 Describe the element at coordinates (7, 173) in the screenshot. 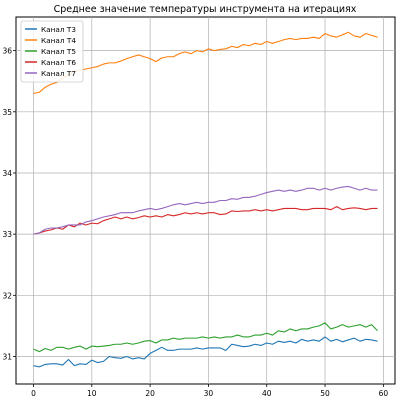

I see `y-tick-label: 34` at that location.